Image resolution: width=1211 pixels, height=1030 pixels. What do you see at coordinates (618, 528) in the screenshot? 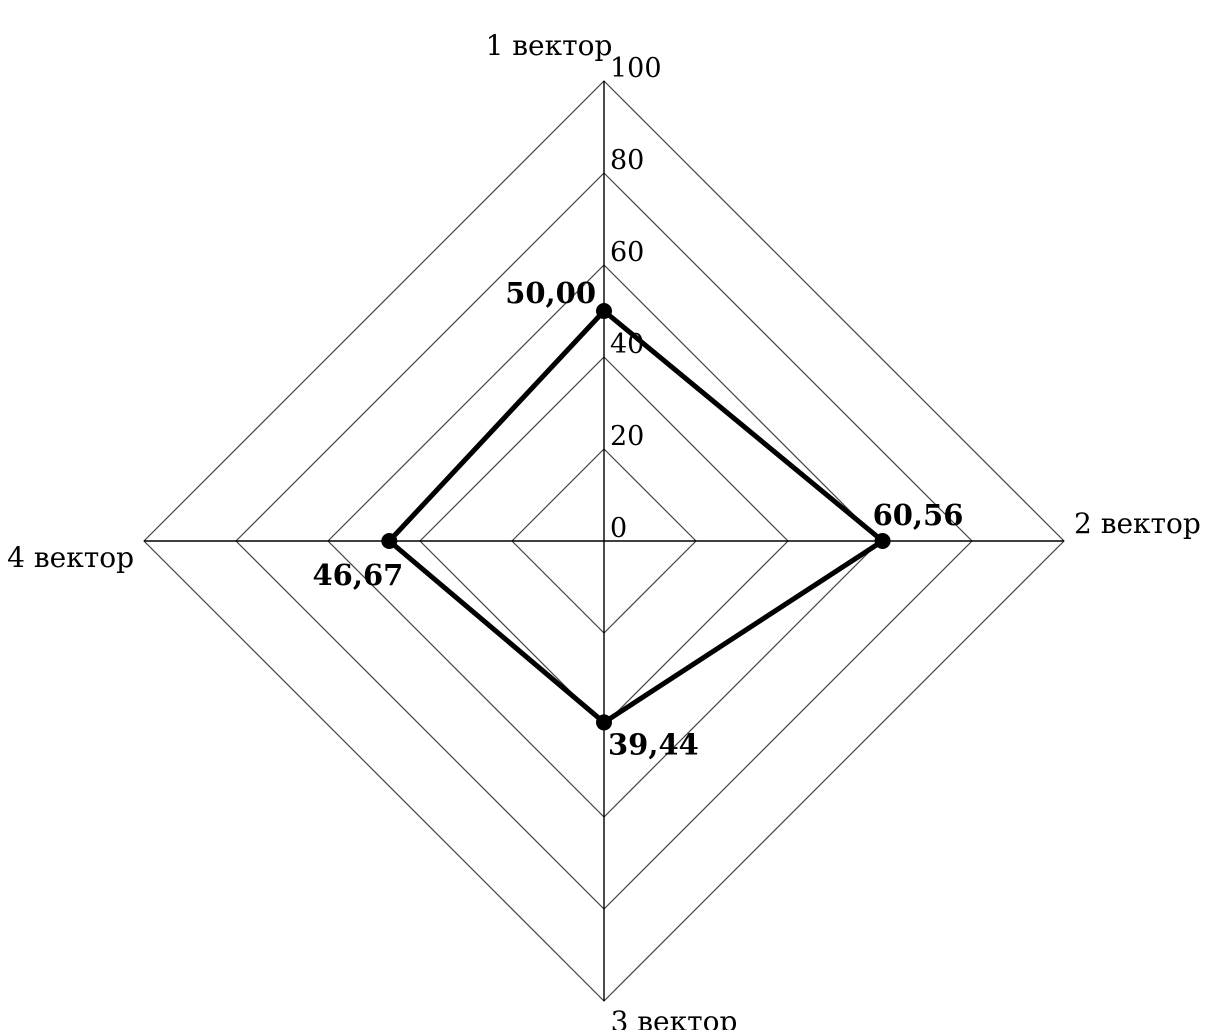
I see `tick-label-0: 0` at bounding box center [618, 528].